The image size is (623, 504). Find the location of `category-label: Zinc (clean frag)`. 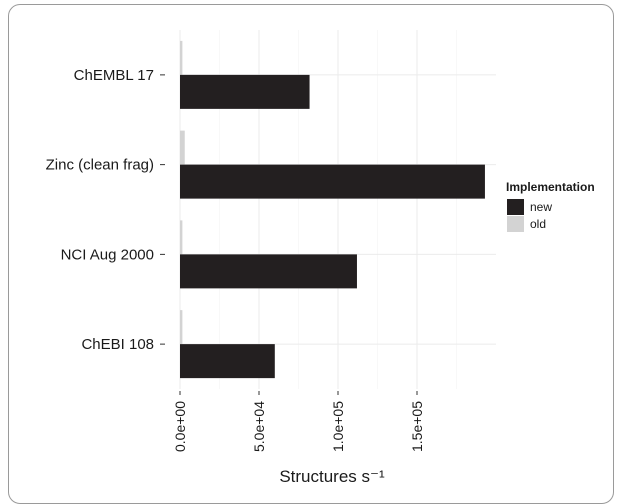

category-label: Zinc (clean frag) is located at coordinates (100, 165).